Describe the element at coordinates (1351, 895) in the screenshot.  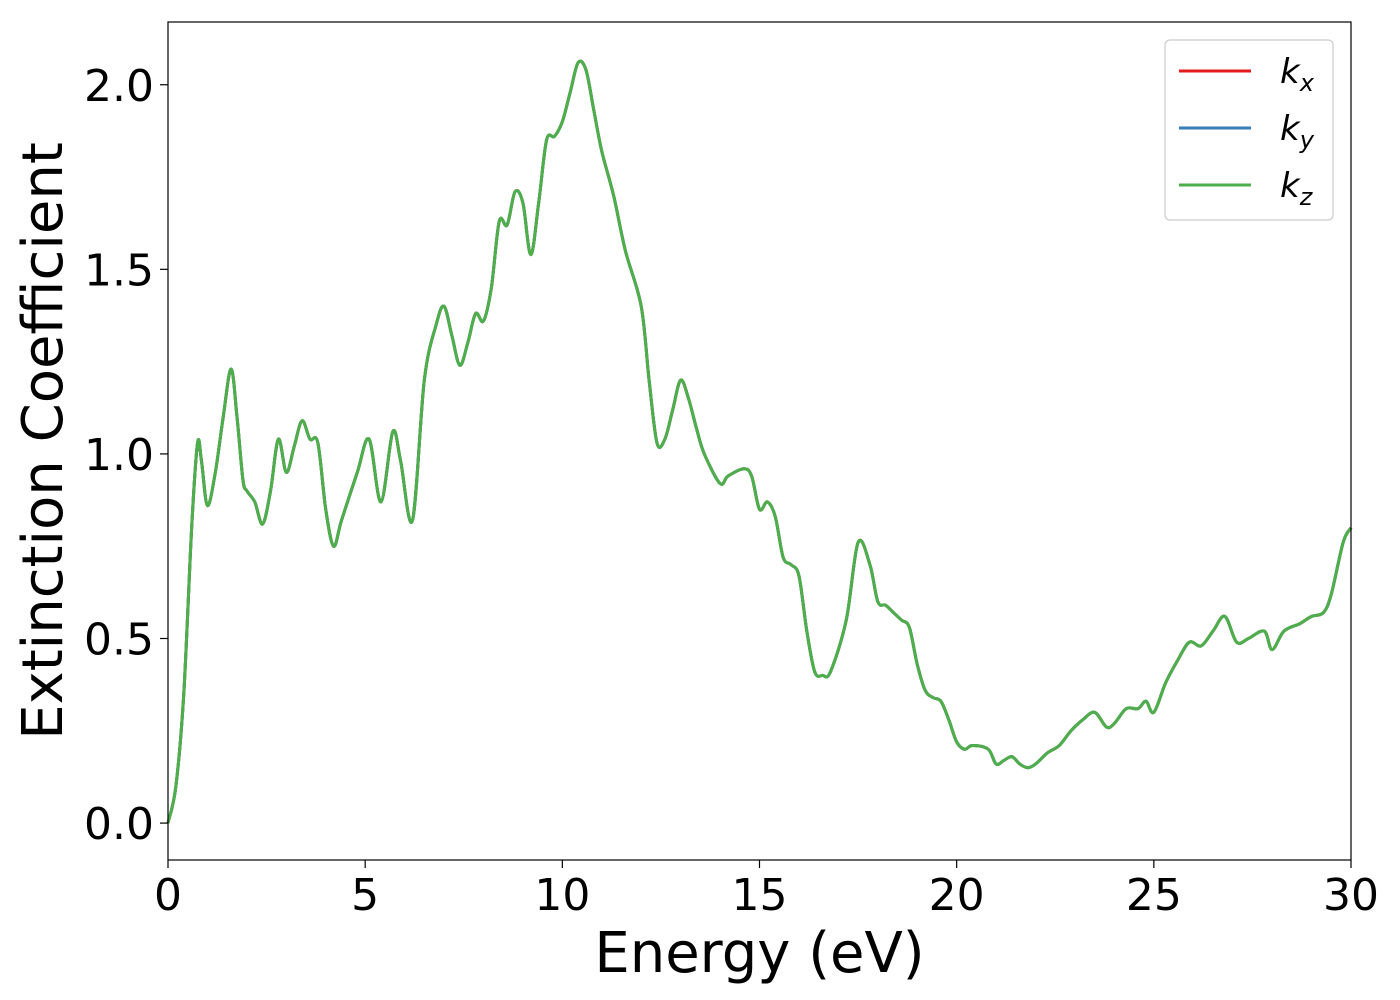
I see `x-tick-label: 30` at that location.